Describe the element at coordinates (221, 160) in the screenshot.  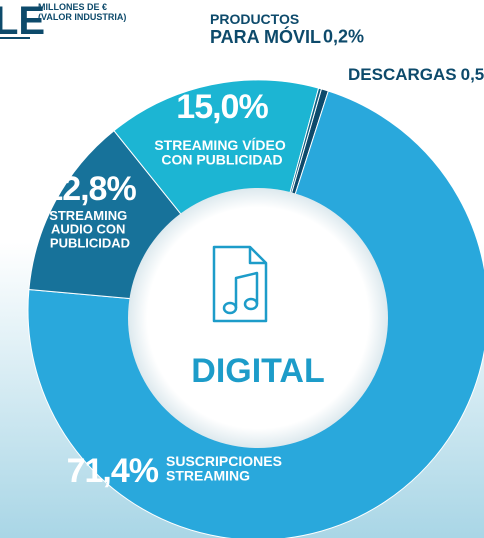
I see `category-label-line: CON PUBLICIDAD` at that location.